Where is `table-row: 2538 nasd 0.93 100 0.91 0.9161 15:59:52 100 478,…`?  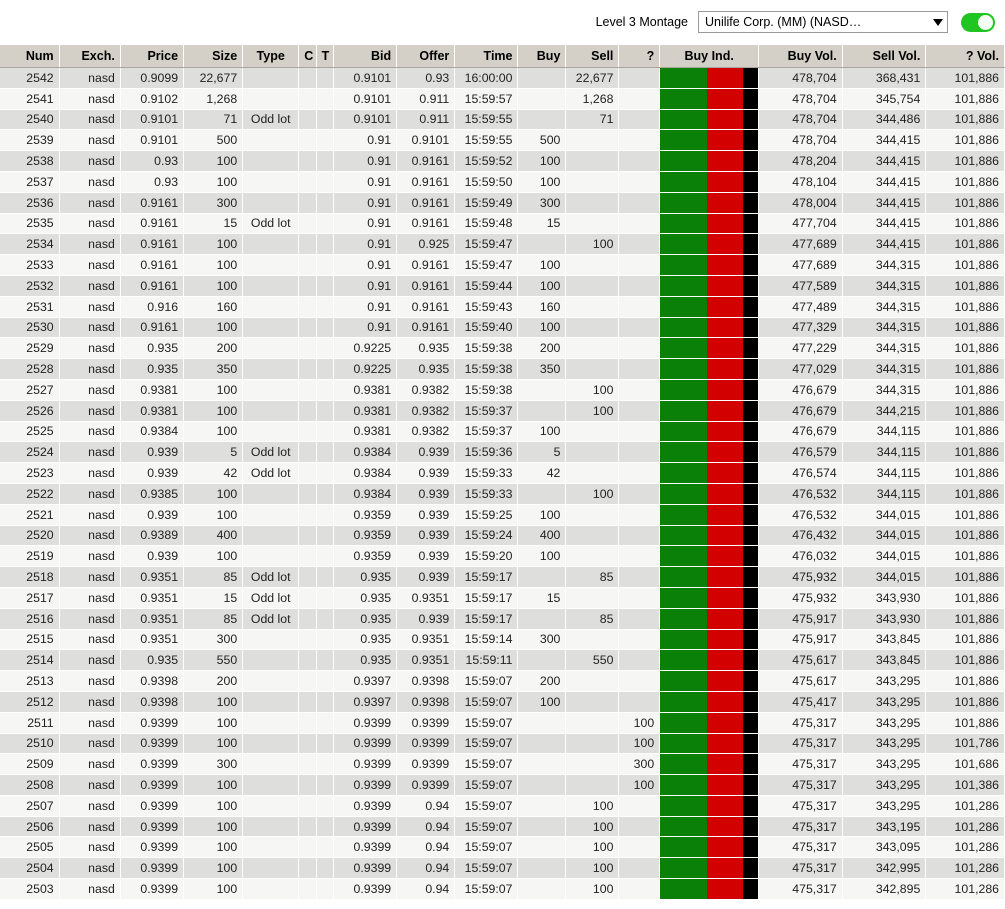
table-row: 2538 nasd 0.93 100 0.91 0.9161 15:59:52 100 478,… is located at coordinates (502, 161).